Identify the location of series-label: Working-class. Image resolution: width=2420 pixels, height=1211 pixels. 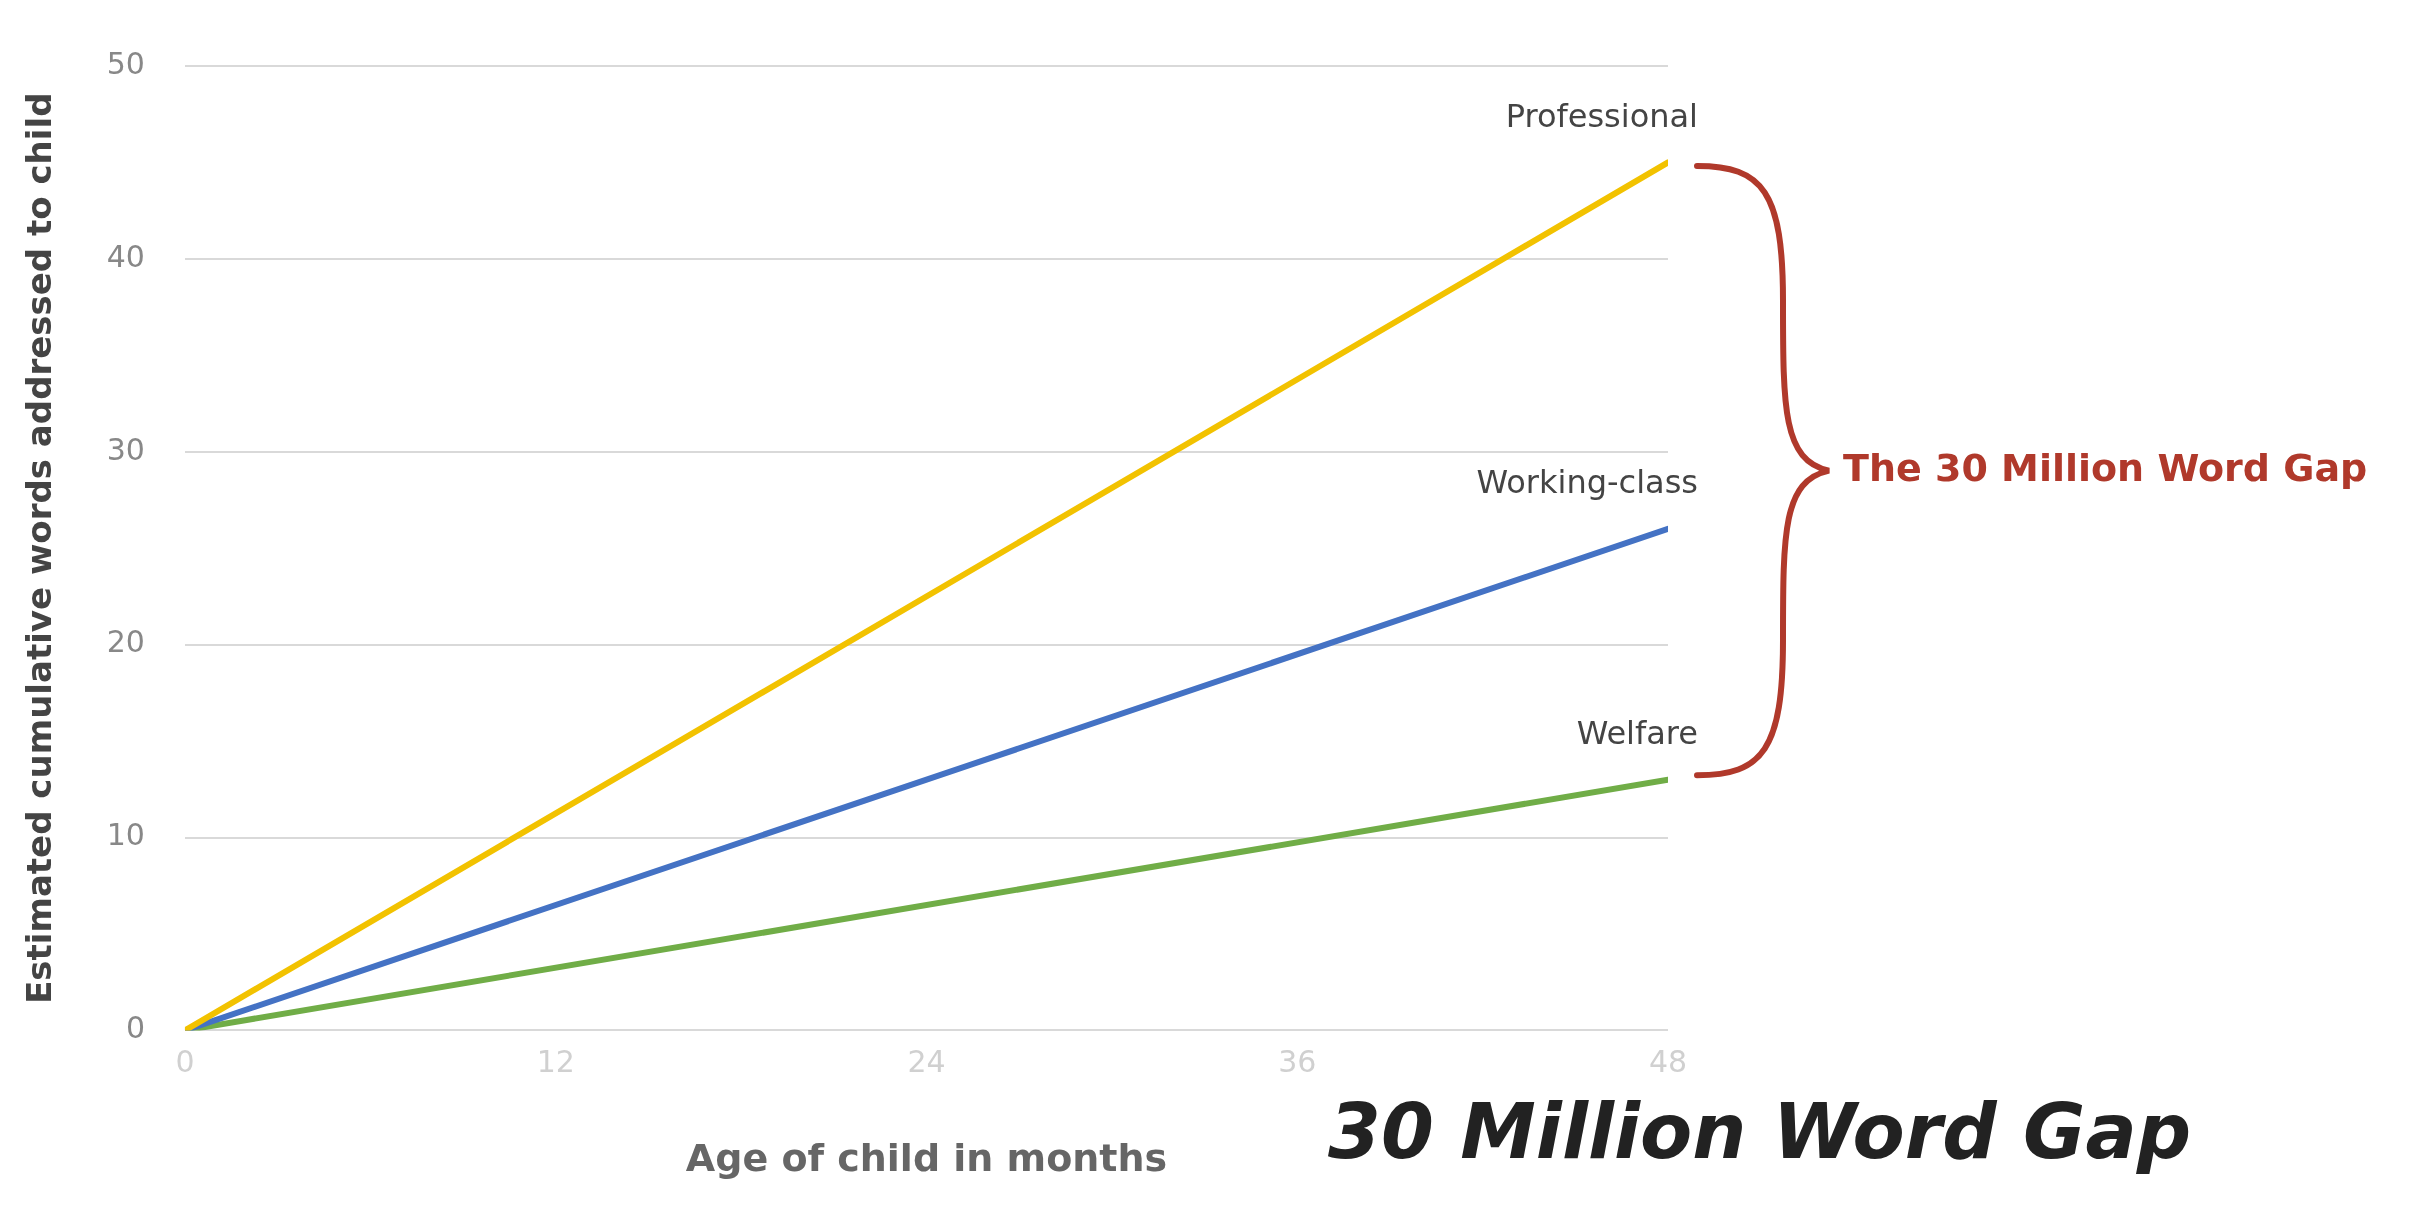
(1587, 482).